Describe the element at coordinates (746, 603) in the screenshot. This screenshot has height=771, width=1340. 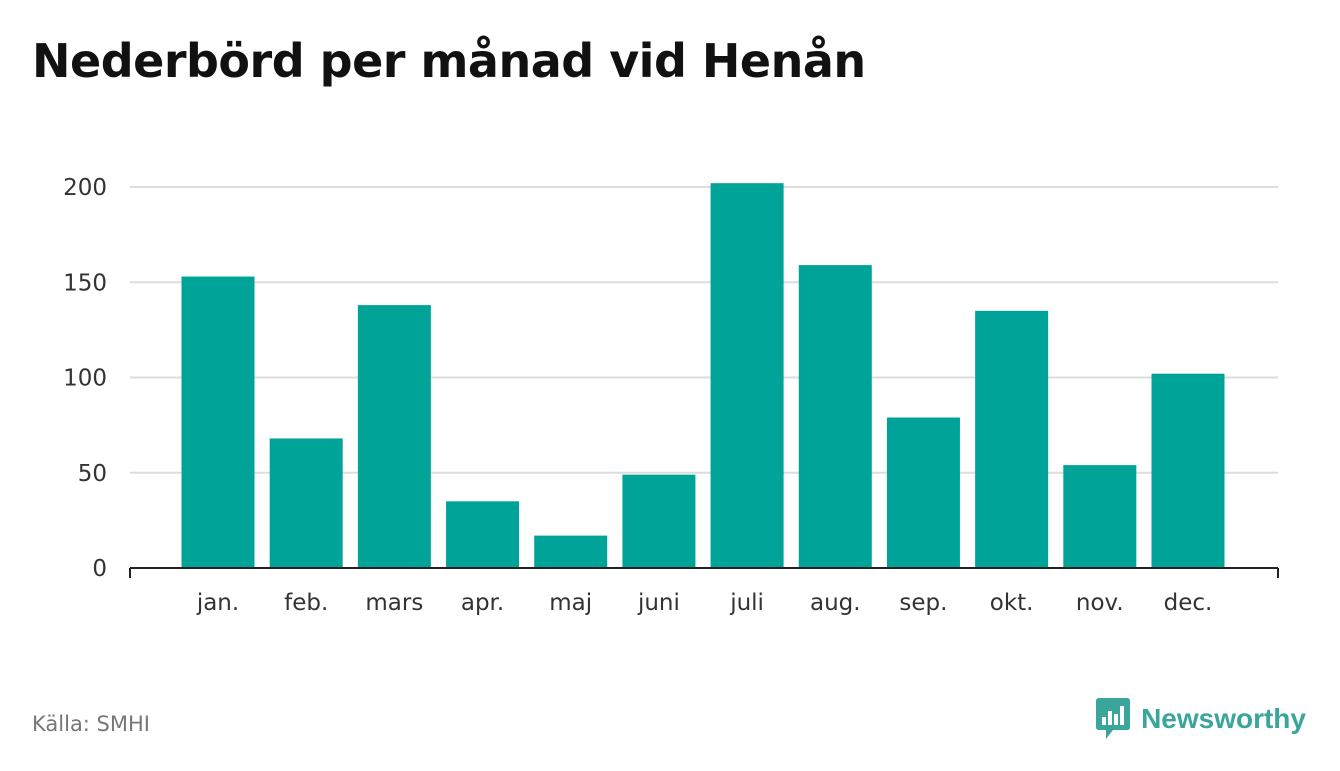
I see `x-tick-label: juli` at that location.